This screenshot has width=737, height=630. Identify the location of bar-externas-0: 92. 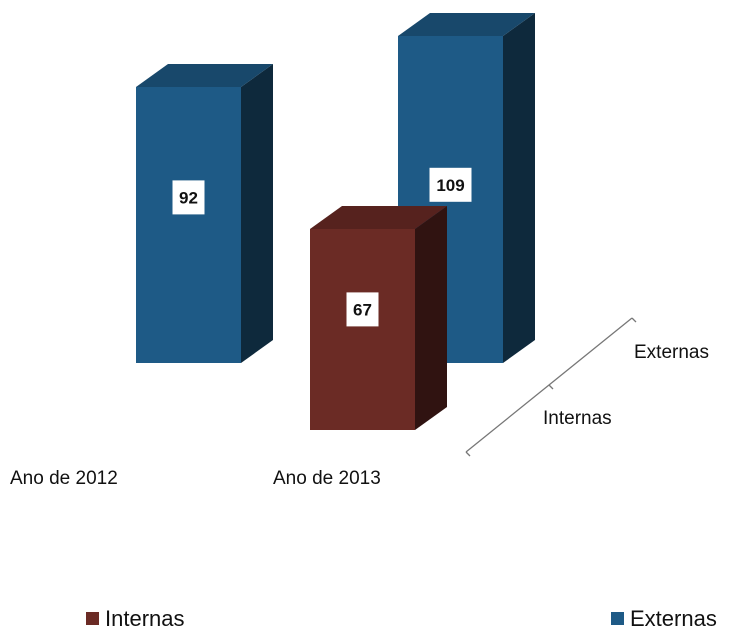
(204, 213).